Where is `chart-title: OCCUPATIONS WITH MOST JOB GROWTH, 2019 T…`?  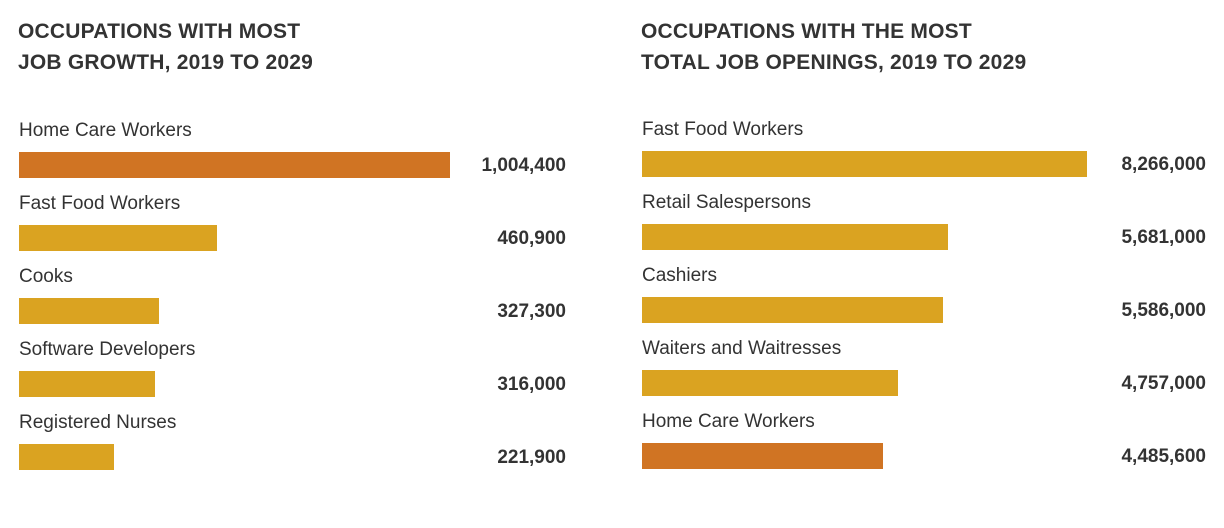
chart-title: OCCUPATIONS WITH MOST JOB GROWTH, 2019 T… is located at coordinates (165, 47).